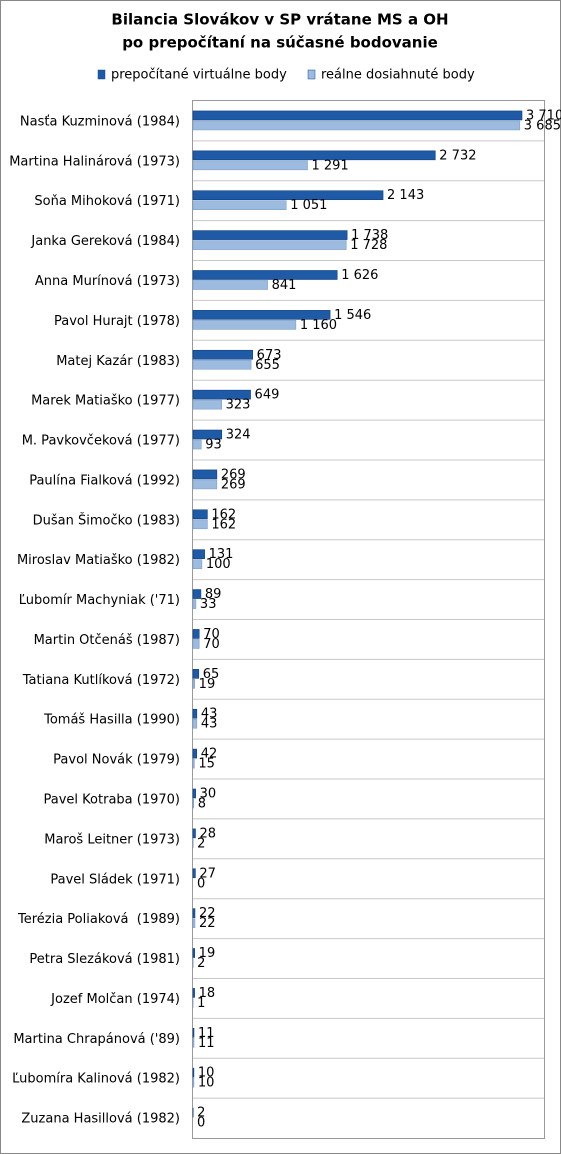 This screenshot has height=1154, width=561. Describe the element at coordinates (280, 43) in the screenshot. I see `chart-subtitle: po prepočítaní na súčasné bodovanie` at that location.